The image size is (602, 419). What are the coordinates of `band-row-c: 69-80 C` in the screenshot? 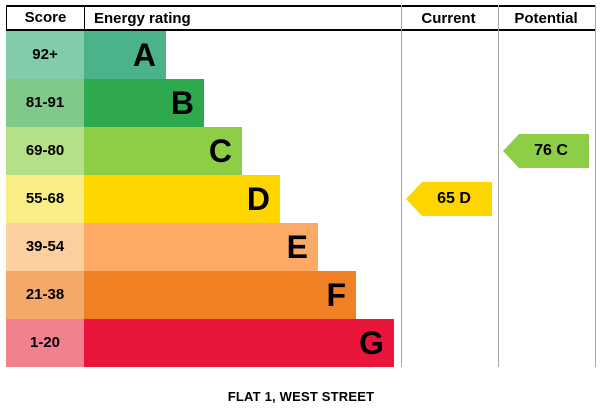 It's located at (301, 151).